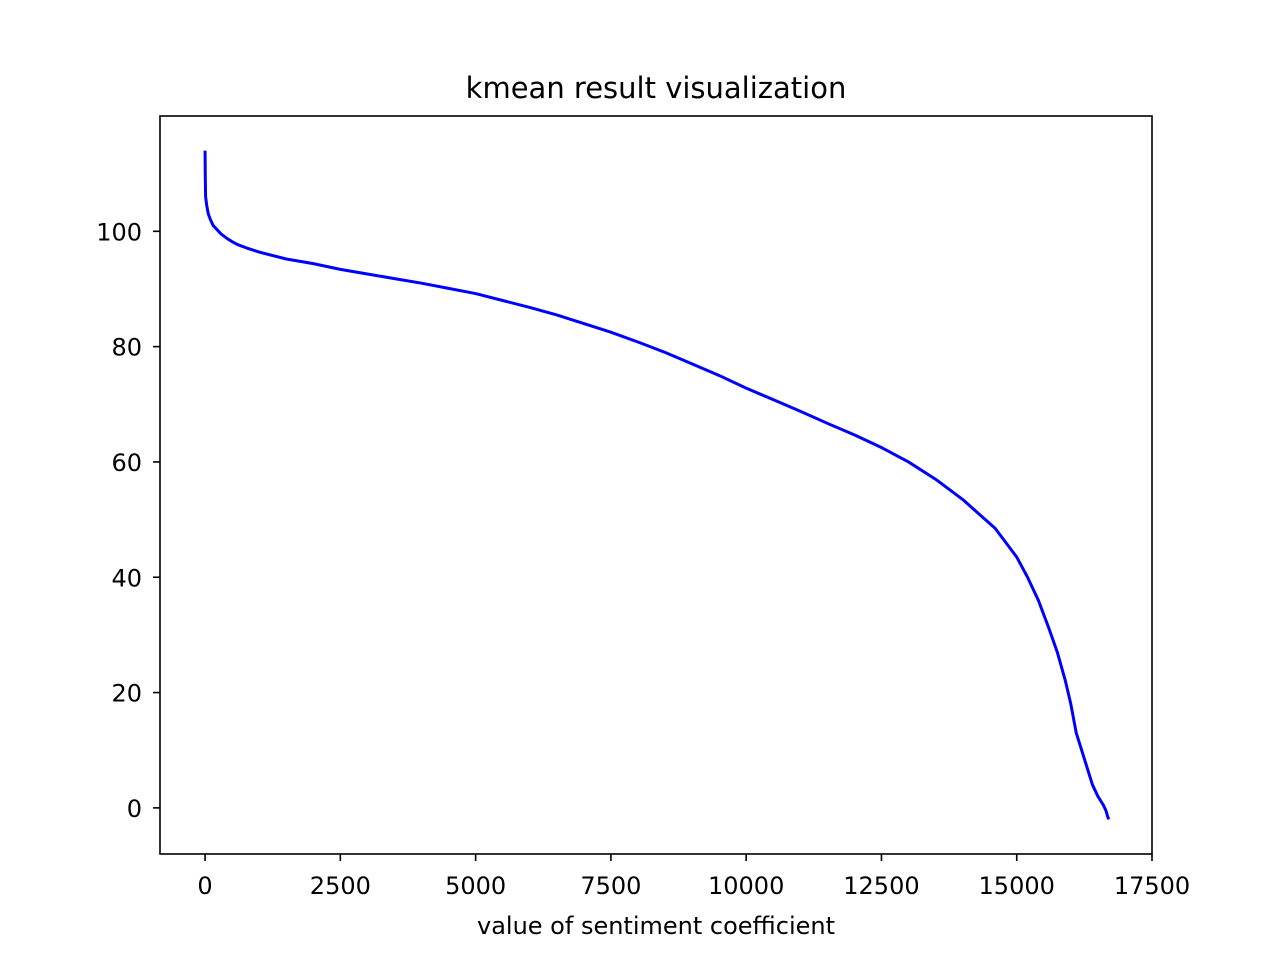 This screenshot has width=1280, height=960. Describe the element at coordinates (119, 232) in the screenshot. I see `y-tick-label: 100` at that location.